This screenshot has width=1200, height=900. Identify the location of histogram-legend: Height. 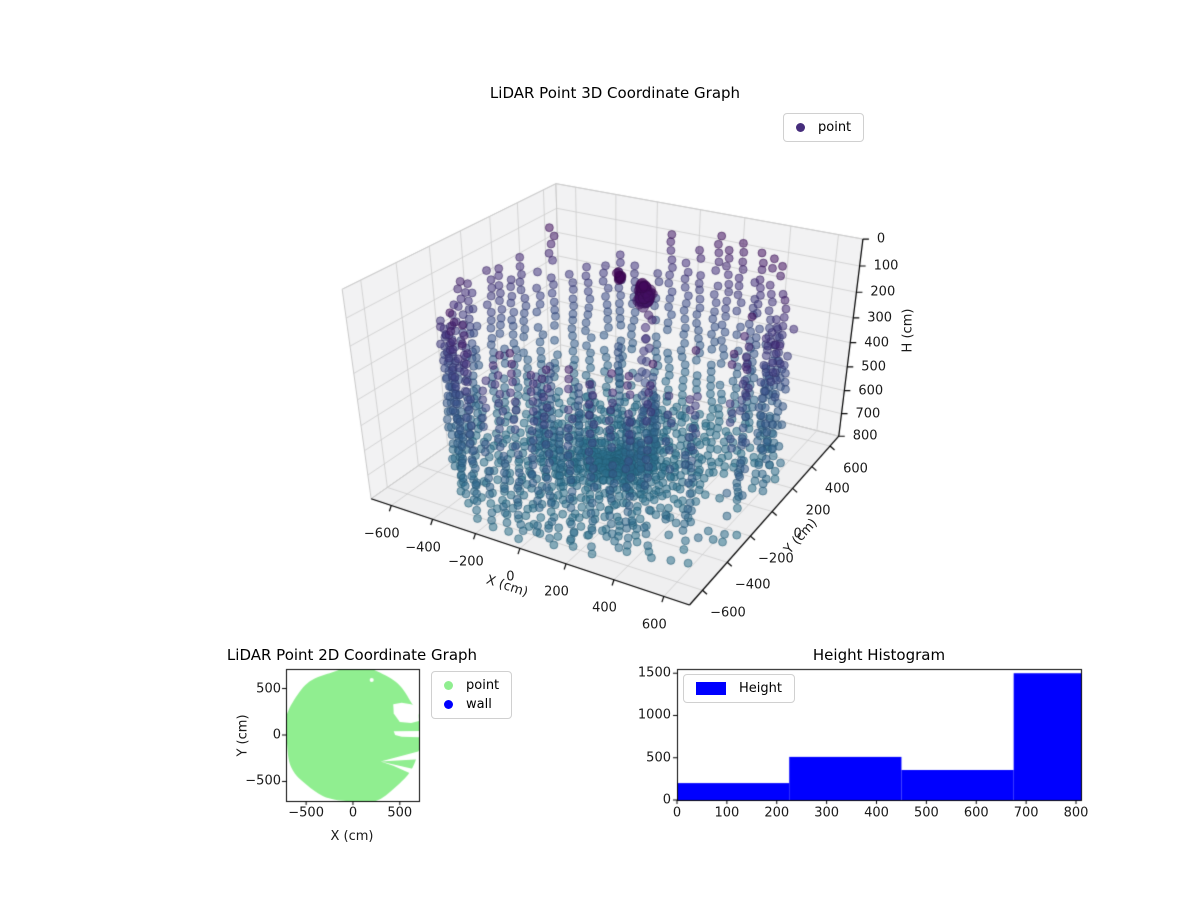
(739, 688).